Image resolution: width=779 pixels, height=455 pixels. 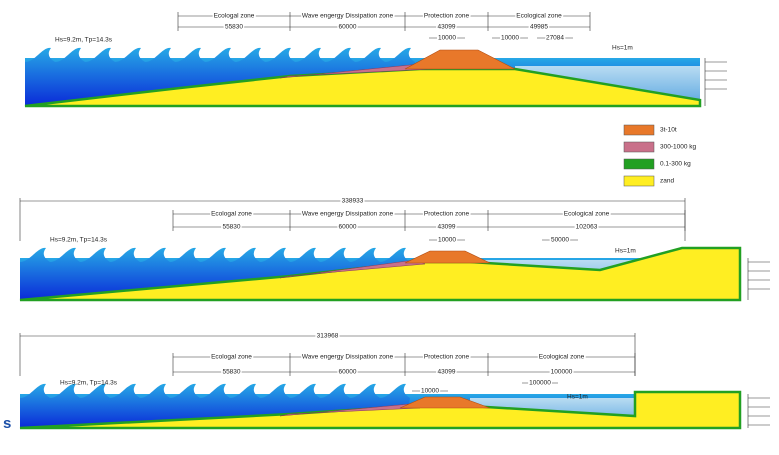 What do you see at coordinates (540, 383) in the screenshot?
I see `sub-dimension: 100000` at bounding box center [540, 383].